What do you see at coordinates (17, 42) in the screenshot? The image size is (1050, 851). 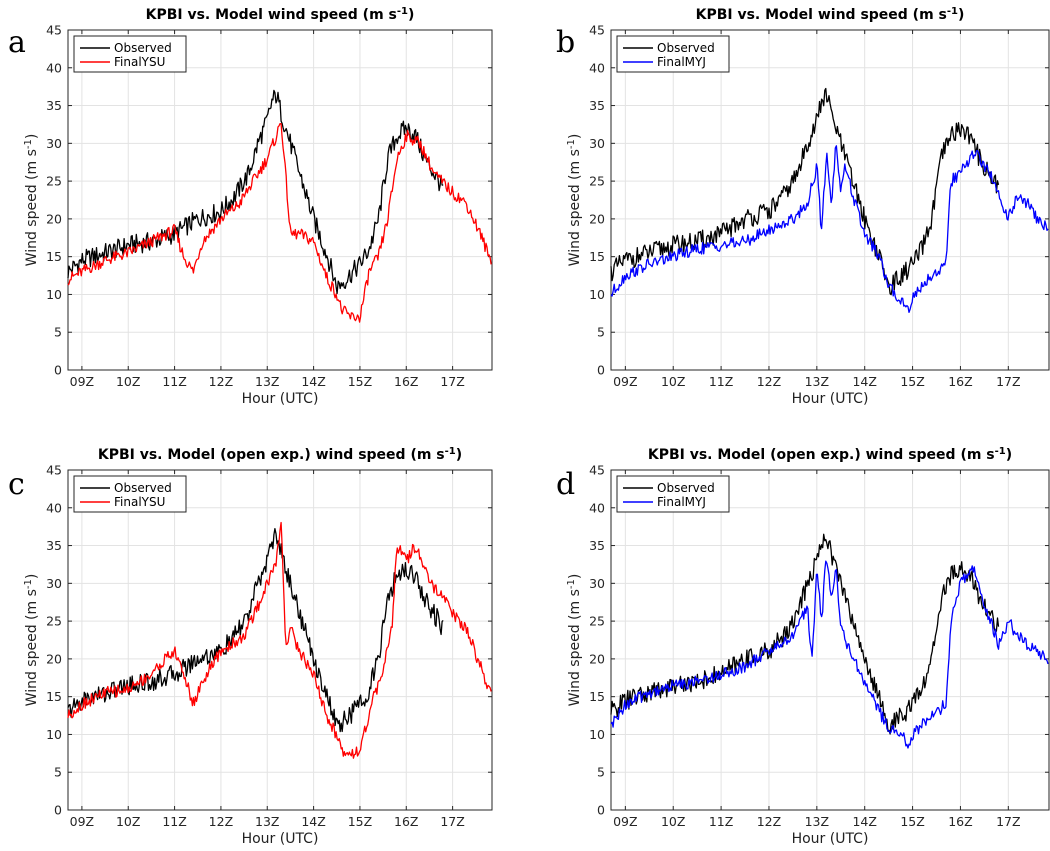 I see `panel-label: a` at bounding box center [17, 42].